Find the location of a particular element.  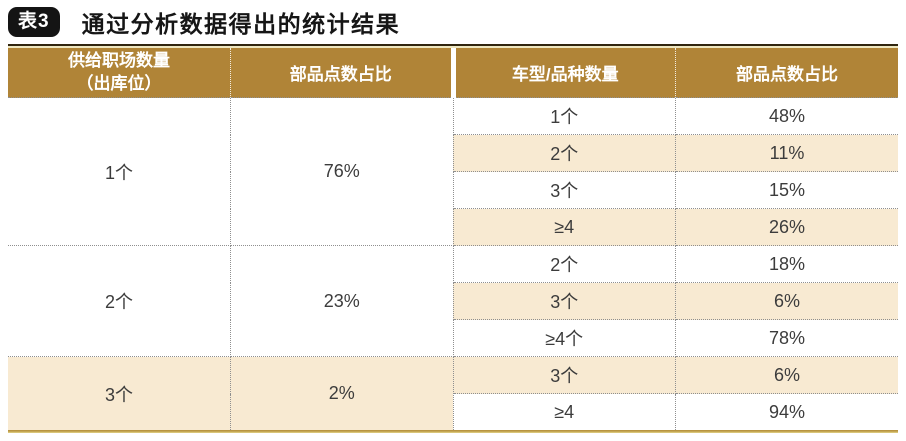

model-share-cell: 26% is located at coordinates (787, 227).